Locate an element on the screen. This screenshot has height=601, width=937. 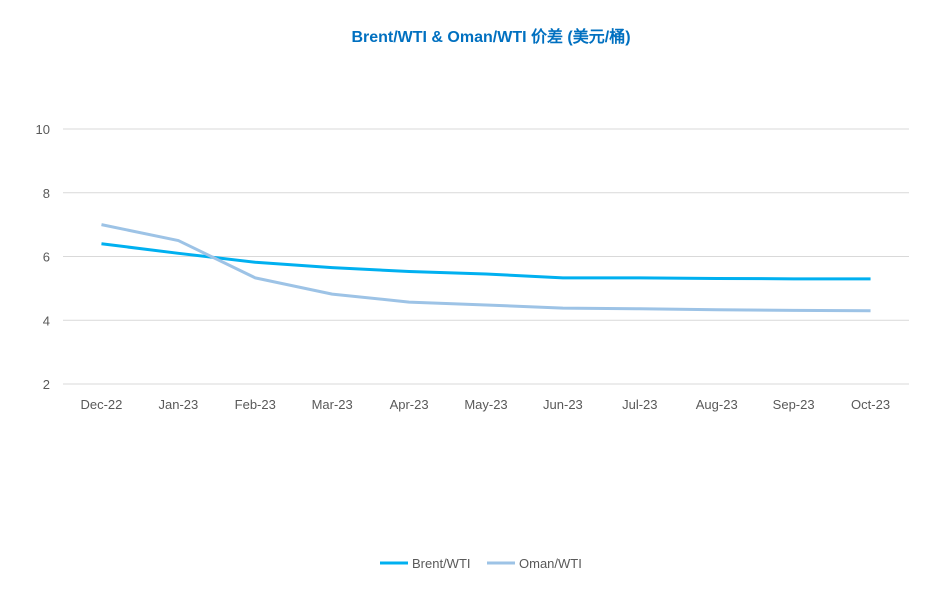
y-tick-label: 6 is located at coordinates (46, 257).